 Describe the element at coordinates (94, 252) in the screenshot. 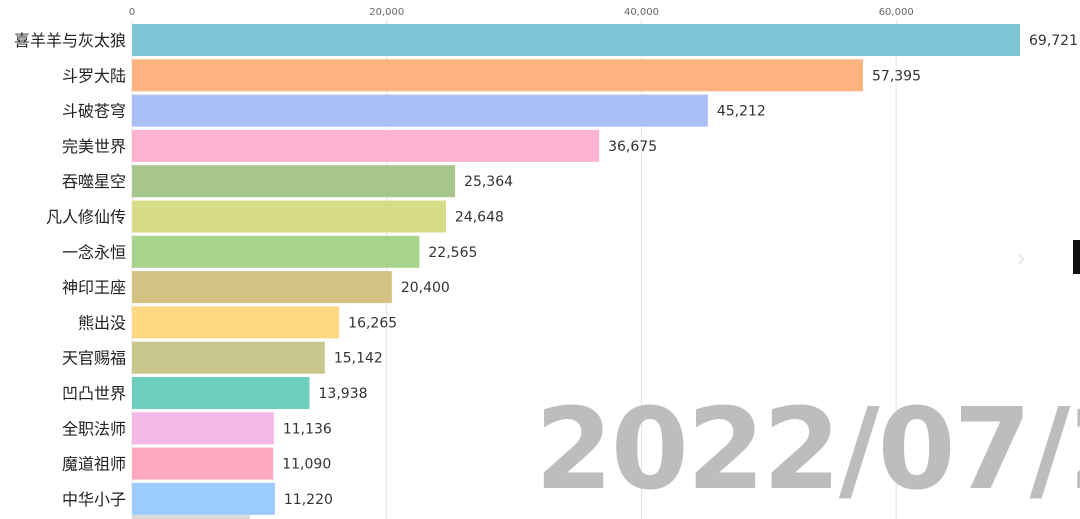

I see `category-label: 一念永恒` at that location.